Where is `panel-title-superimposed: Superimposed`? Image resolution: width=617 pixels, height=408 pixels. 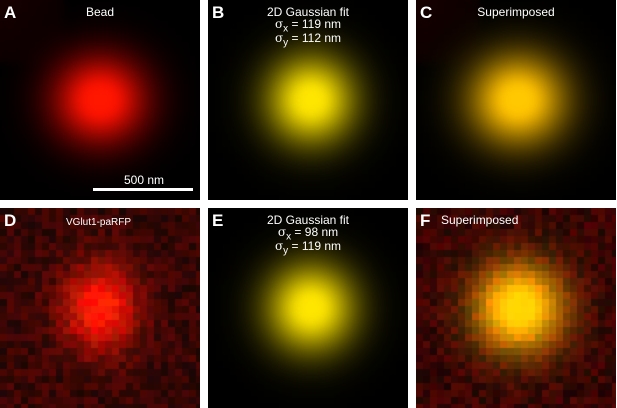 panel-title-superimposed: Superimposed is located at coordinates (516, 12).